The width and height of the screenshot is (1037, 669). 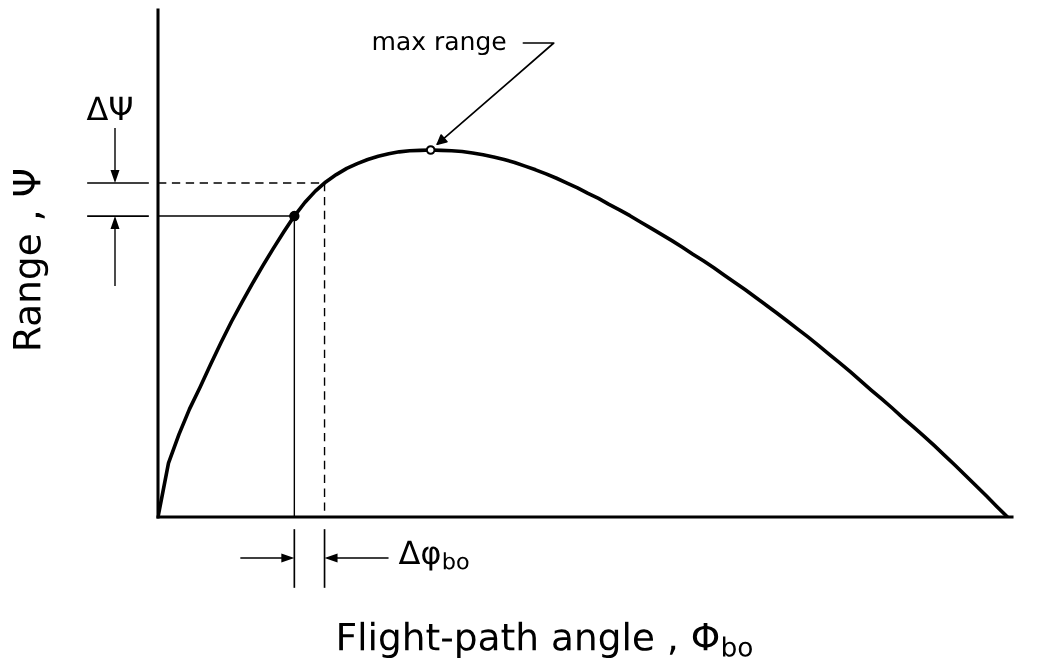 What do you see at coordinates (439, 45) in the screenshot?
I see `text: max range` at bounding box center [439, 45].